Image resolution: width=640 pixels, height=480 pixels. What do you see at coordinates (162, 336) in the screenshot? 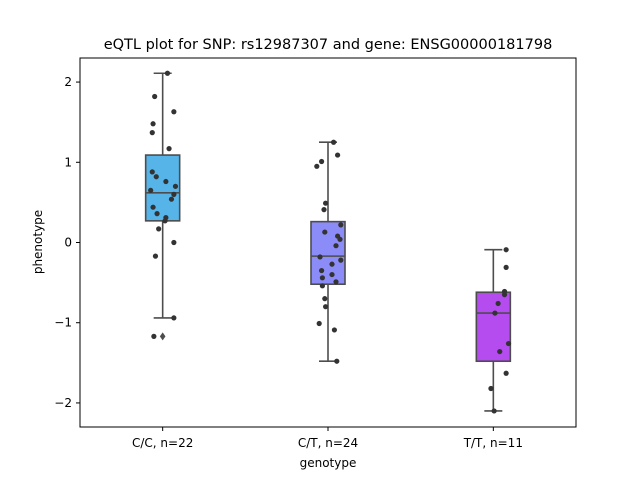
I see `outlier-marker` at bounding box center [162, 336].